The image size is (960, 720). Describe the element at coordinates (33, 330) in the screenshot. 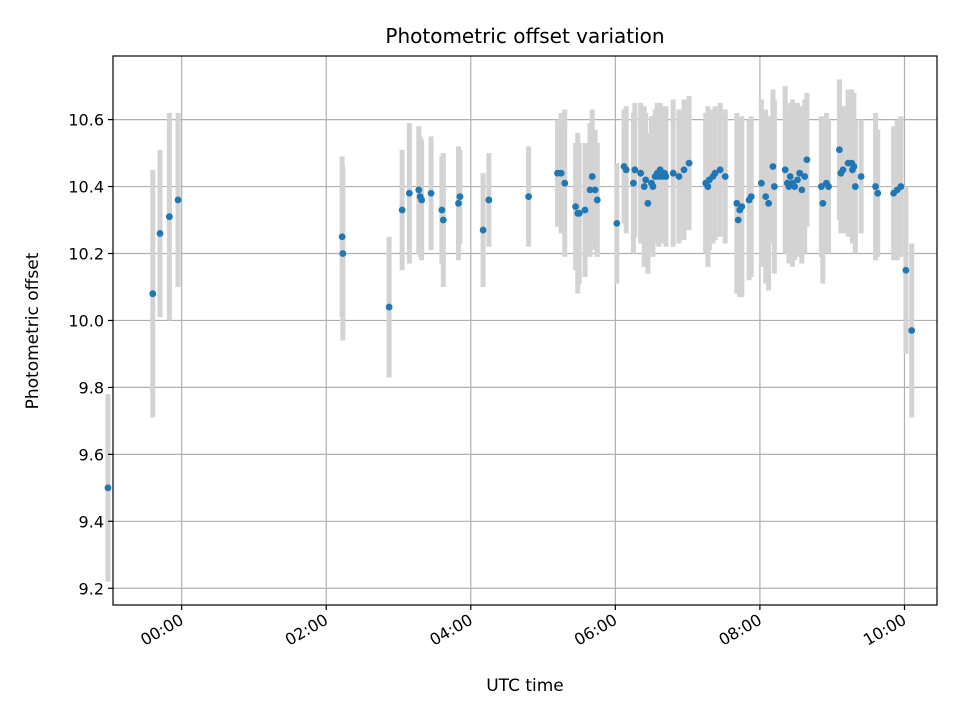

I see `y-axis-label: Photometric offset` at that location.